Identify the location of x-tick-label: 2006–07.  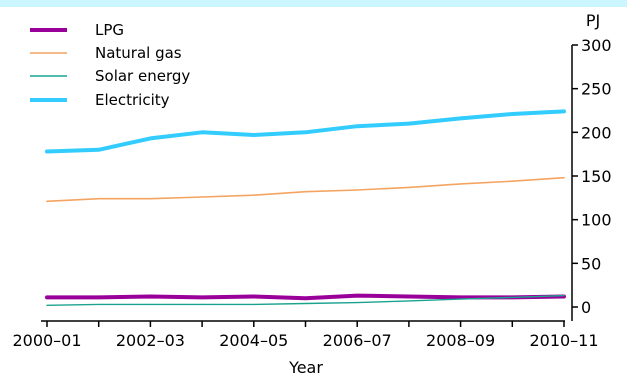
(357, 340).